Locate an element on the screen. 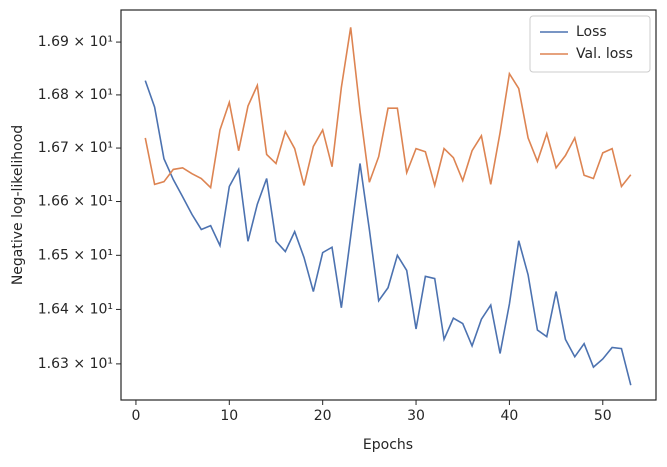 The image size is (667, 467). x-tick-label: 20 is located at coordinates (323, 416).